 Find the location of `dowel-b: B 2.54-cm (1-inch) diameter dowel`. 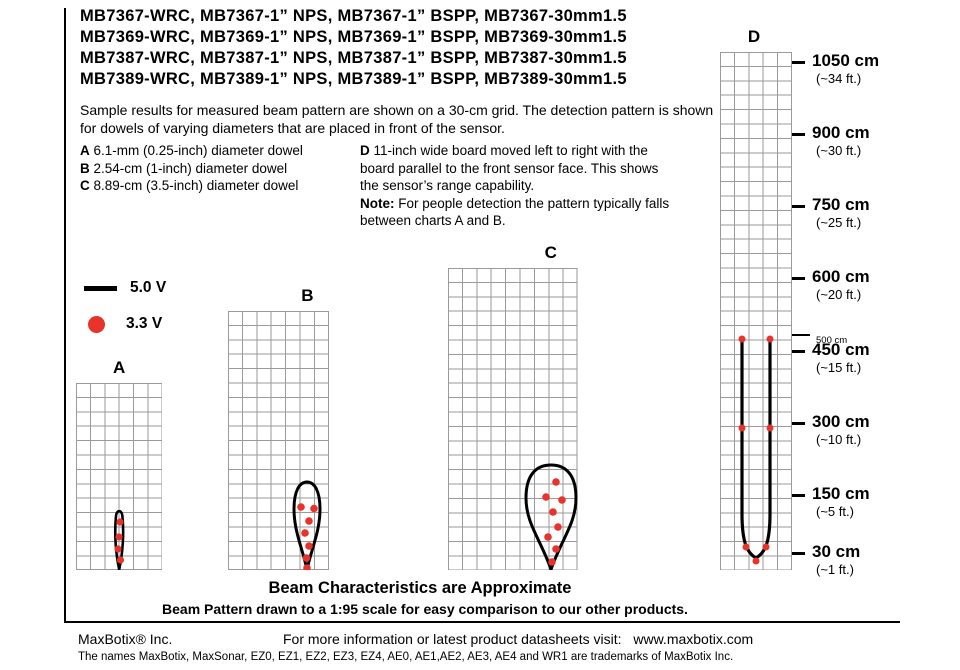

dowel-b: B 2.54-cm (1-inch) diameter dowel is located at coordinates (191, 169).